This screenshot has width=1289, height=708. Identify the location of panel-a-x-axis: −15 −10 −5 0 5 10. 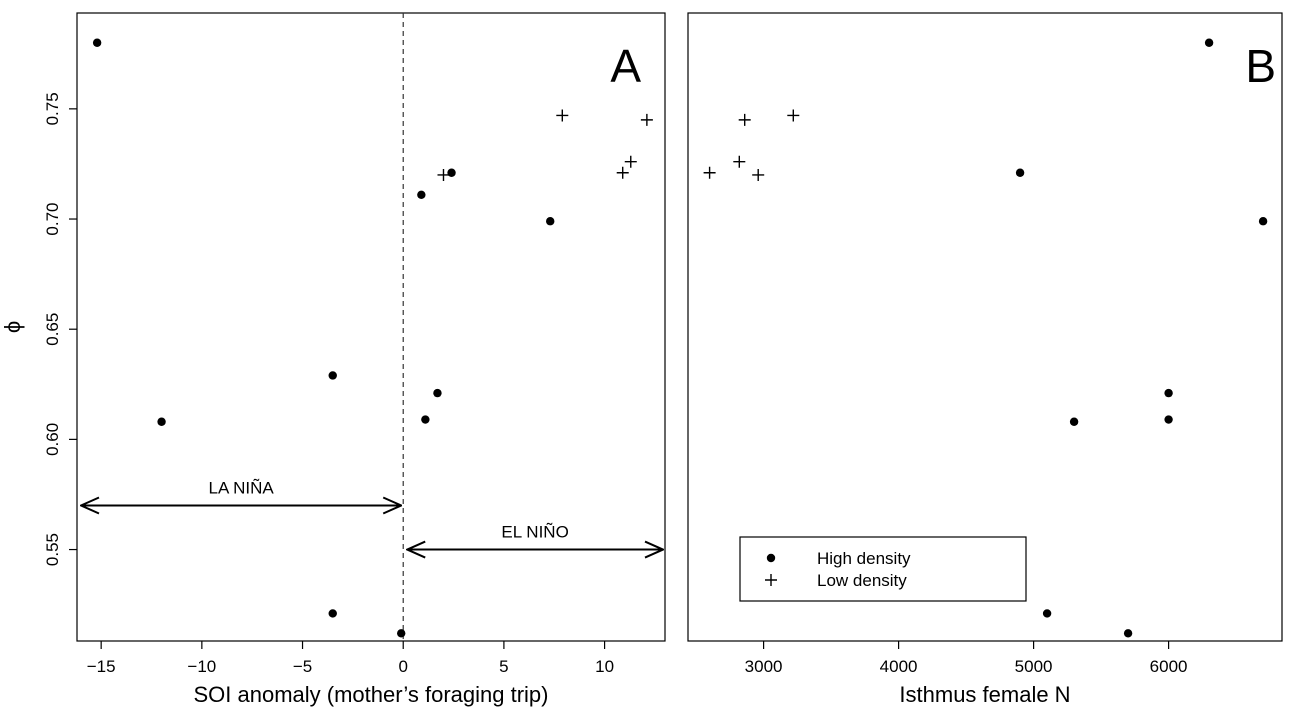
(350, 658).